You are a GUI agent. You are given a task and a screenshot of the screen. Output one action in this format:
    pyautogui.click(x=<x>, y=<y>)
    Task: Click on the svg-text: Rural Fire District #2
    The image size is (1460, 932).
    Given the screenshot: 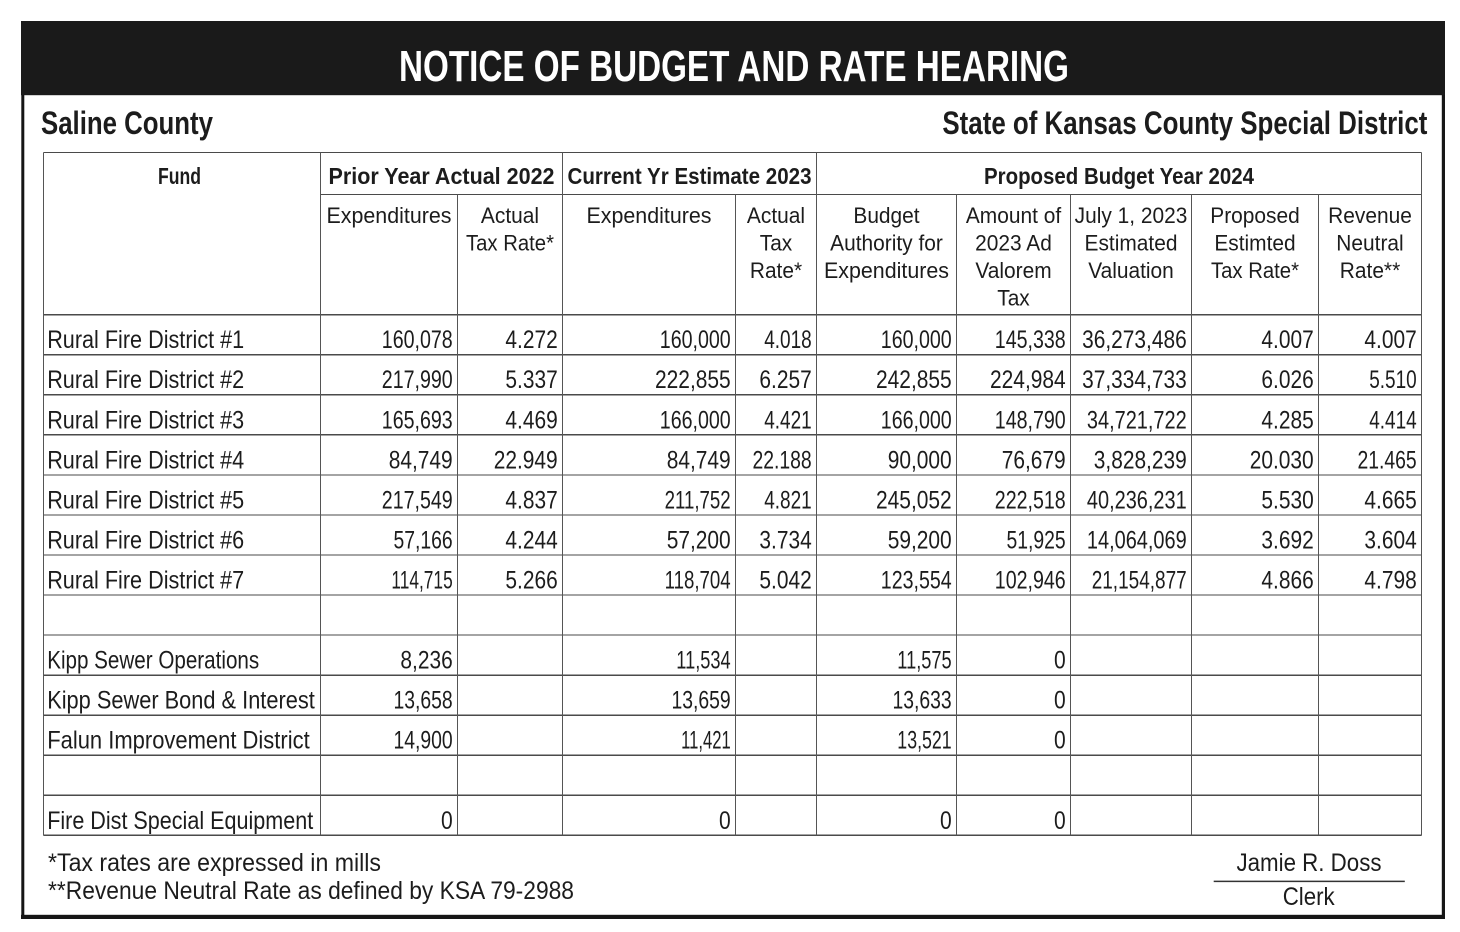 What is the action you would take?
    pyautogui.click(x=145, y=380)
    